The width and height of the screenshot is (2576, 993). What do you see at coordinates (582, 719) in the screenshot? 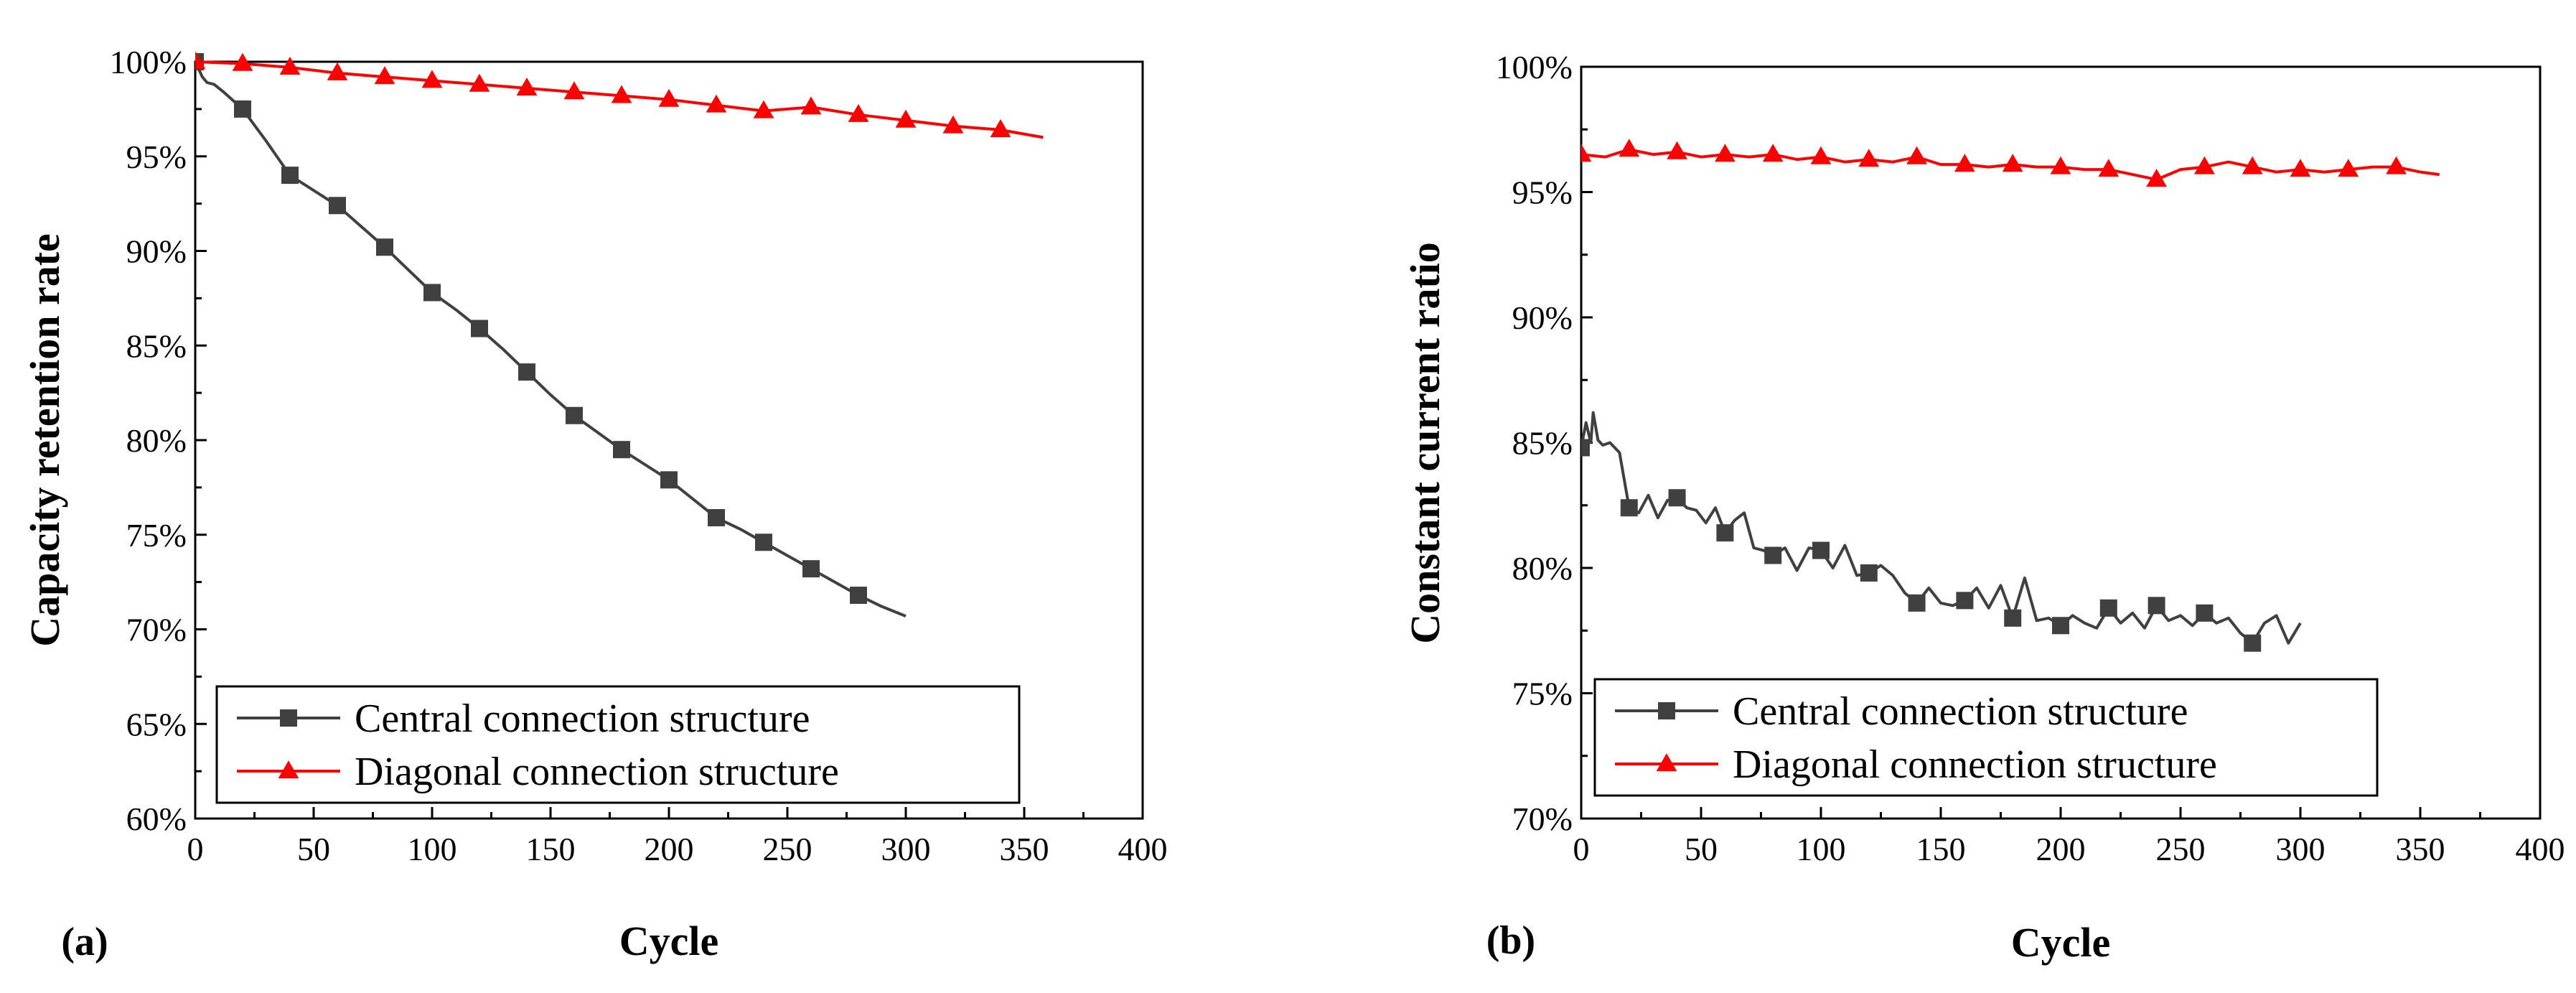
I see `legend-label-central: Central connection structure` at bounding box center [582, 719].